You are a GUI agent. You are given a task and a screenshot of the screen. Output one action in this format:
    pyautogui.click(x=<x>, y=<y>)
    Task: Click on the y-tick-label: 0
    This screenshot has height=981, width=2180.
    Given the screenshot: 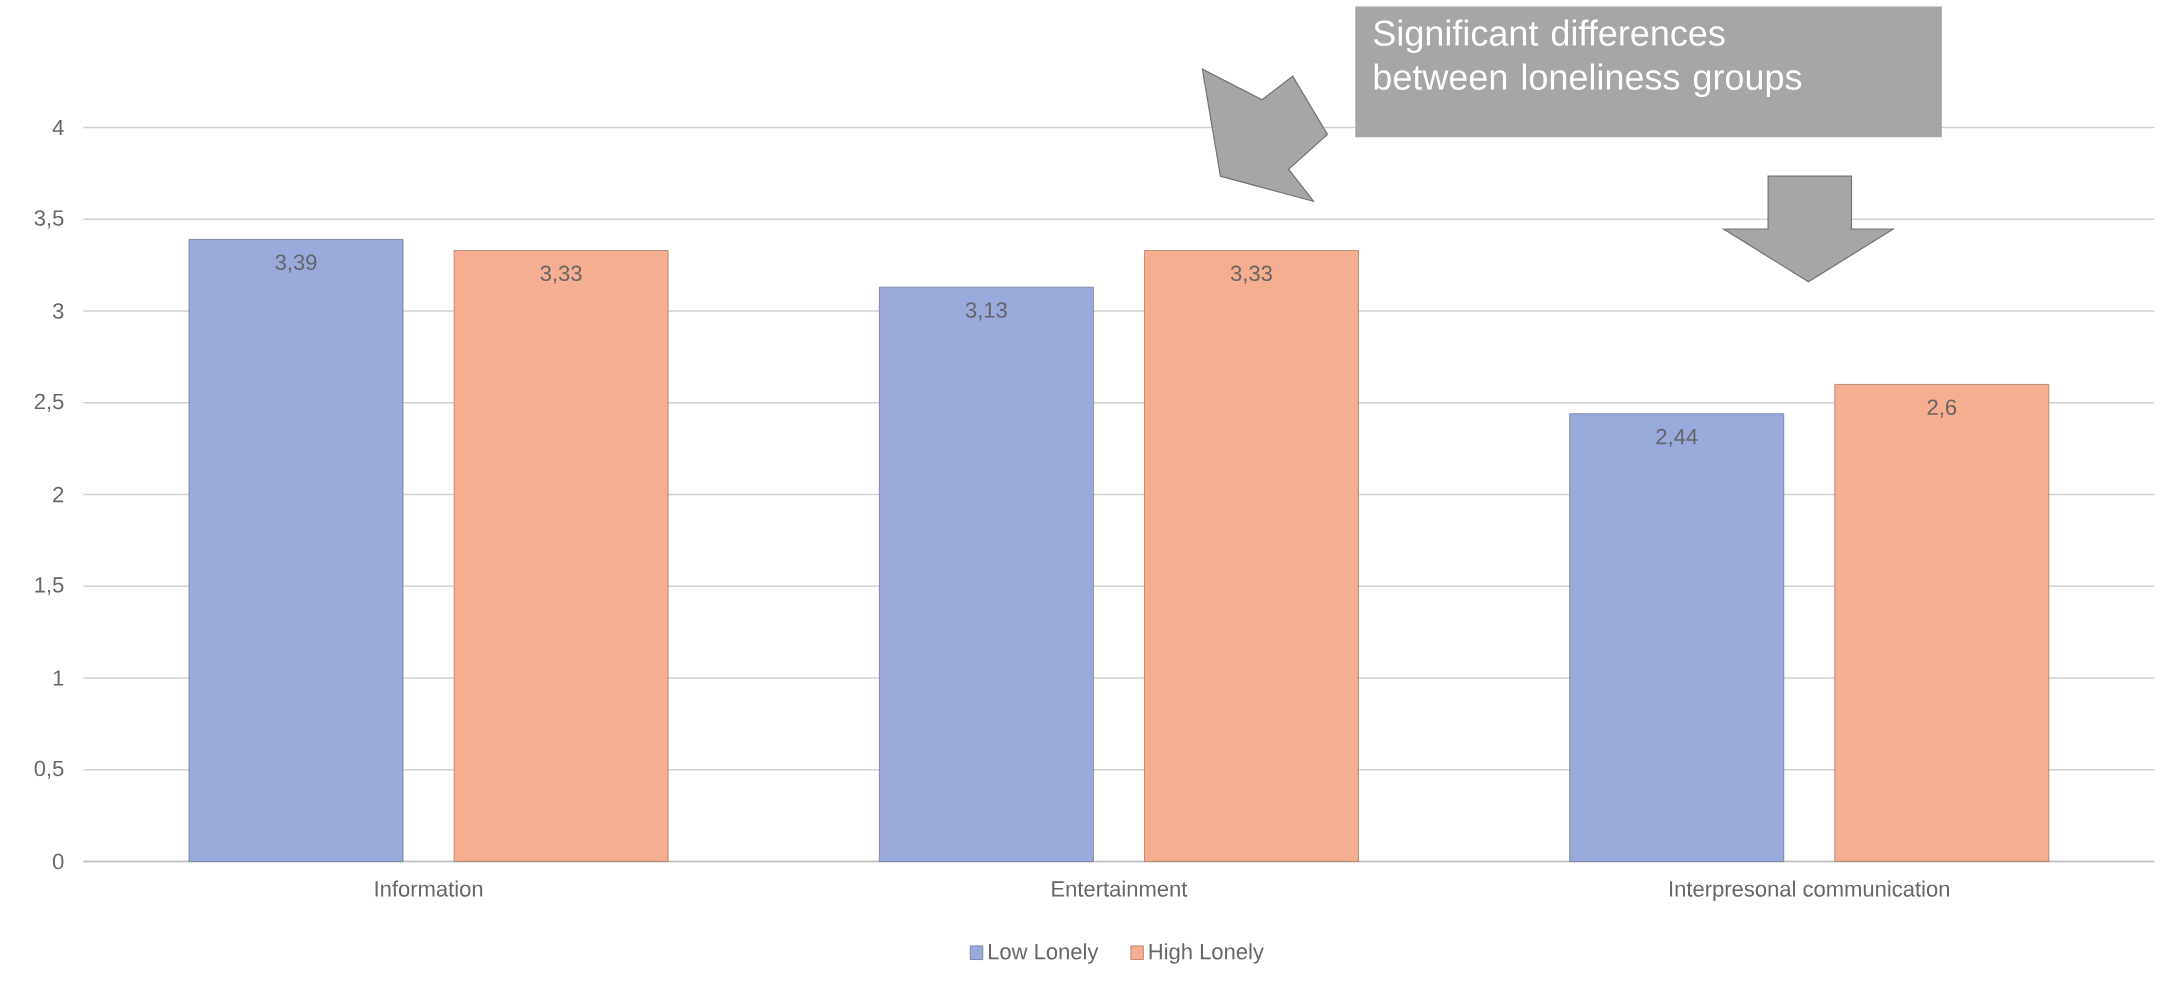 What is the action you would take?
    pyautogui.click(x=58, y=861)
    